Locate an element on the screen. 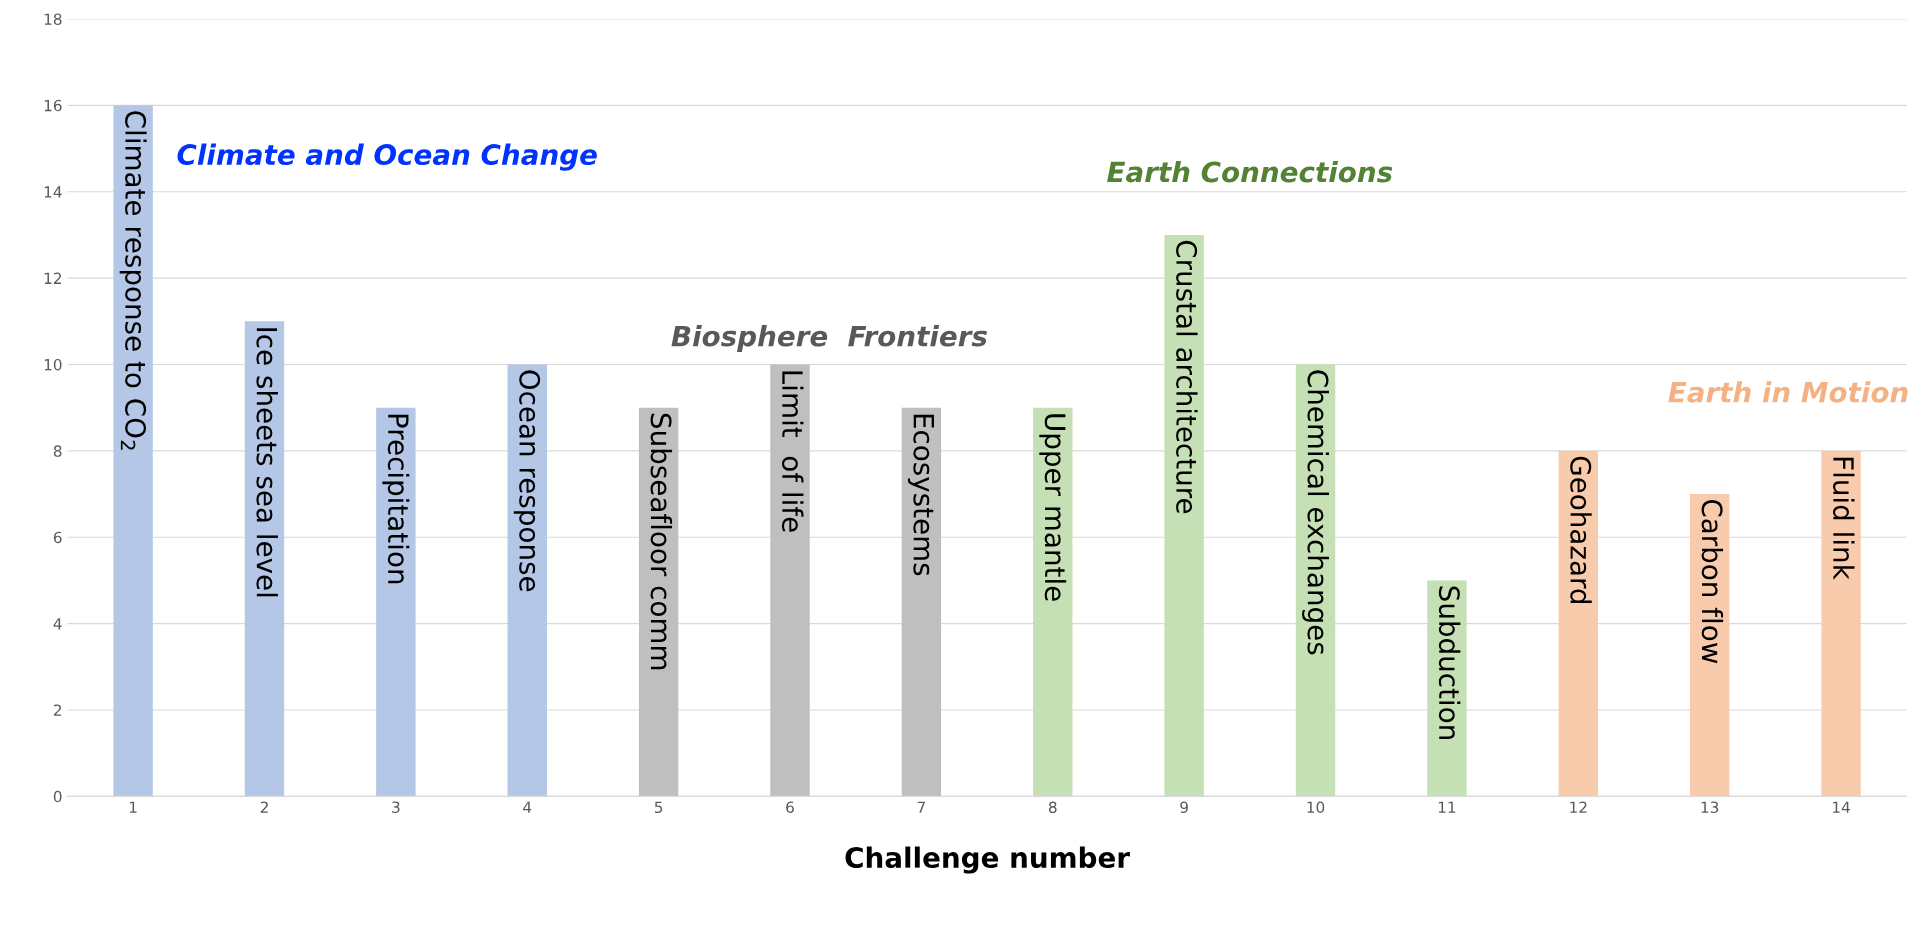 This screenshot has height=948, width=1926. x-tick-label: 5 is located at coordinates (658, 807).